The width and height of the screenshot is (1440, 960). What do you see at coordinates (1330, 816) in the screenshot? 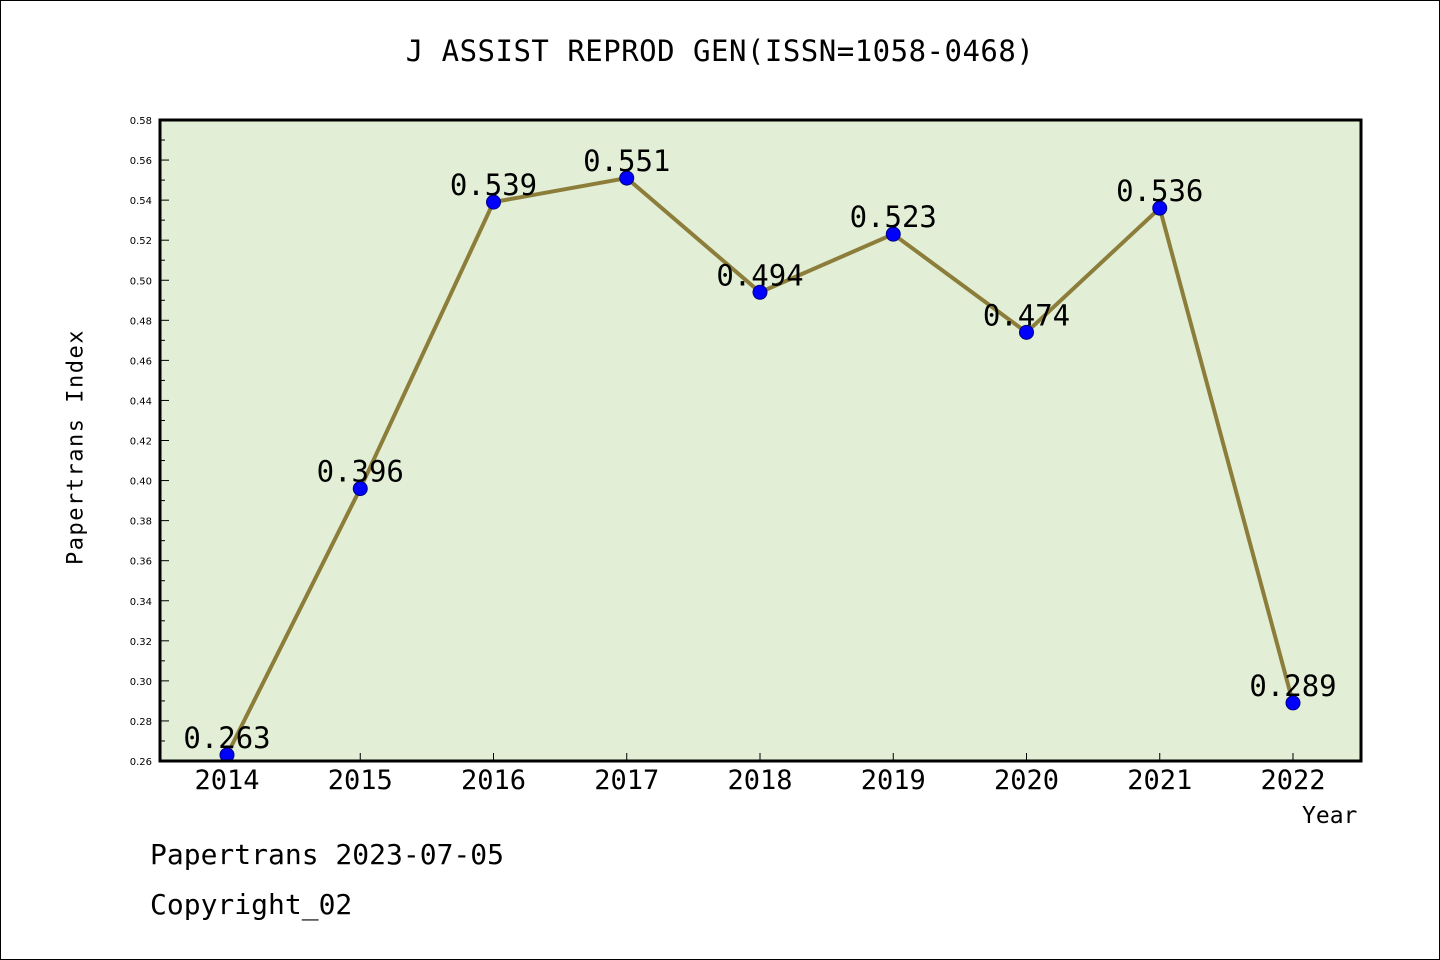
I see `x-axis-title: Year` at bounding box center [1330, 816].